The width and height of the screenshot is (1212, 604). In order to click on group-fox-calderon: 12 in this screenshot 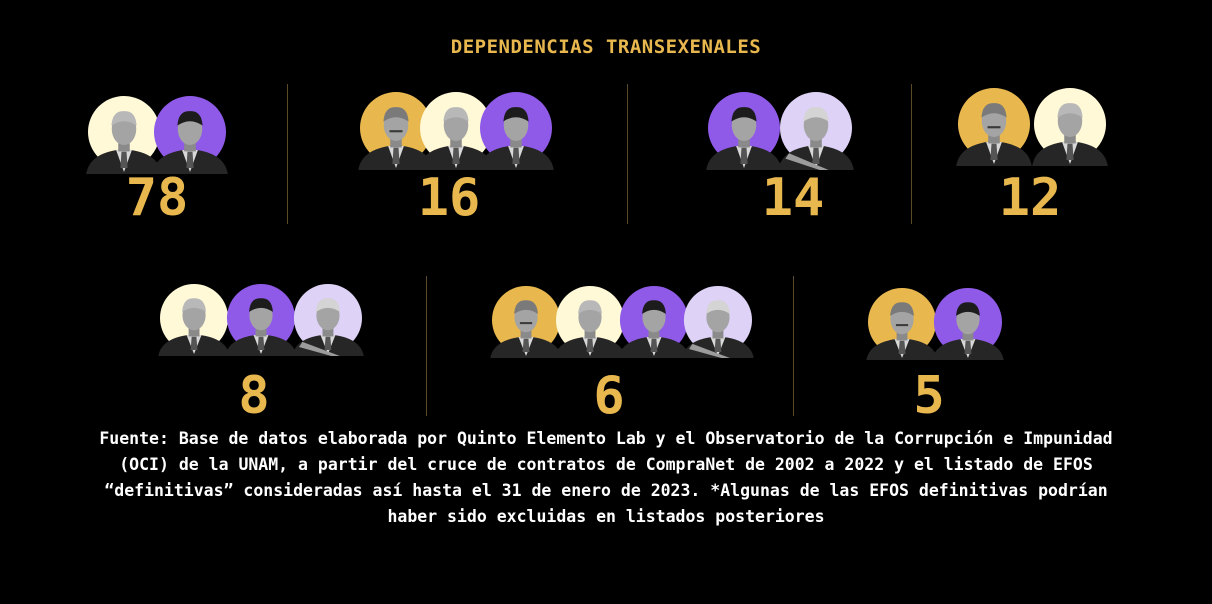, I will do `click(1032, 155)`.